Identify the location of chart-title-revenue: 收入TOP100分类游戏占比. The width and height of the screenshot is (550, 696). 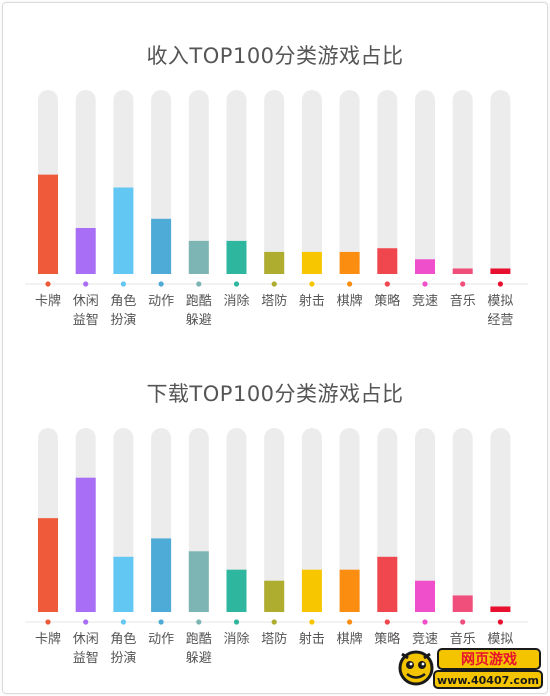
(275, 56).